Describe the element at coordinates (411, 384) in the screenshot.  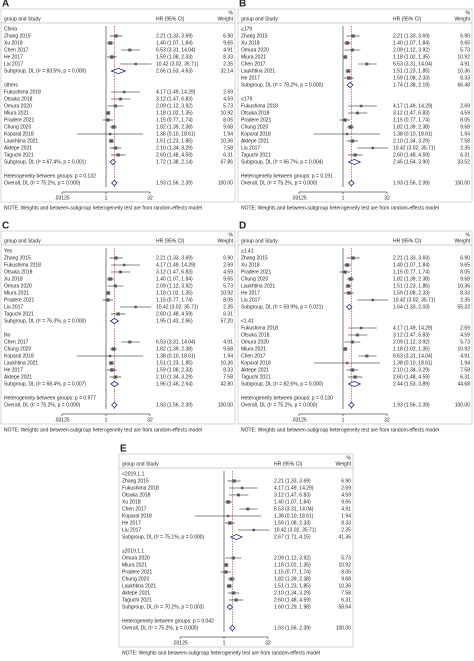
I see `hr-label: 2.44 (1.53, 3.89)` at that location.